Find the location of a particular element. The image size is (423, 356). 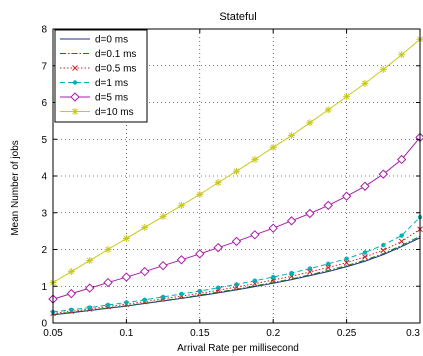

x-tick-label: 0.1 is located at coordinates (126, 333).